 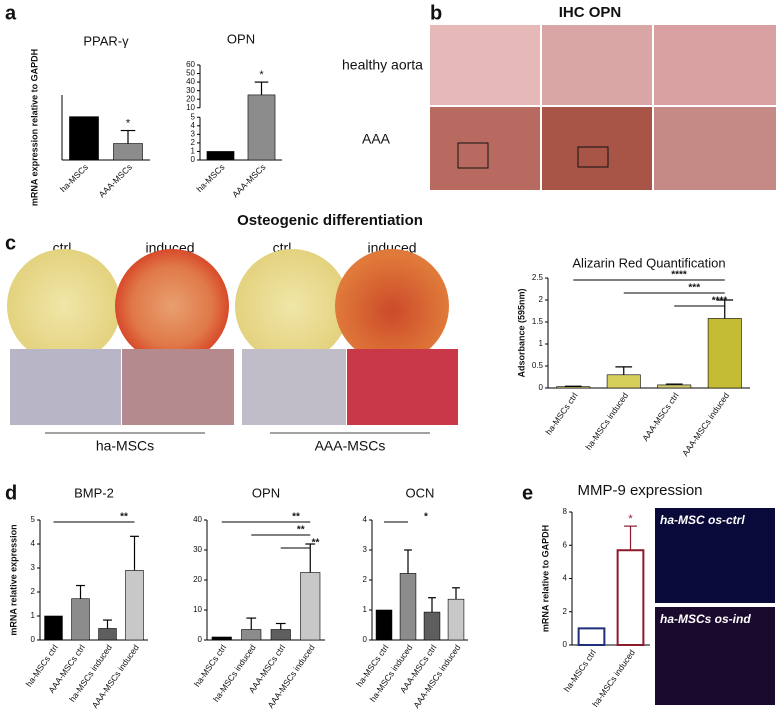 What do you see at coordinates (125, 446) in the screenshot?
I see `group-label: ha-MSCs` at bounding box center [125, 446].